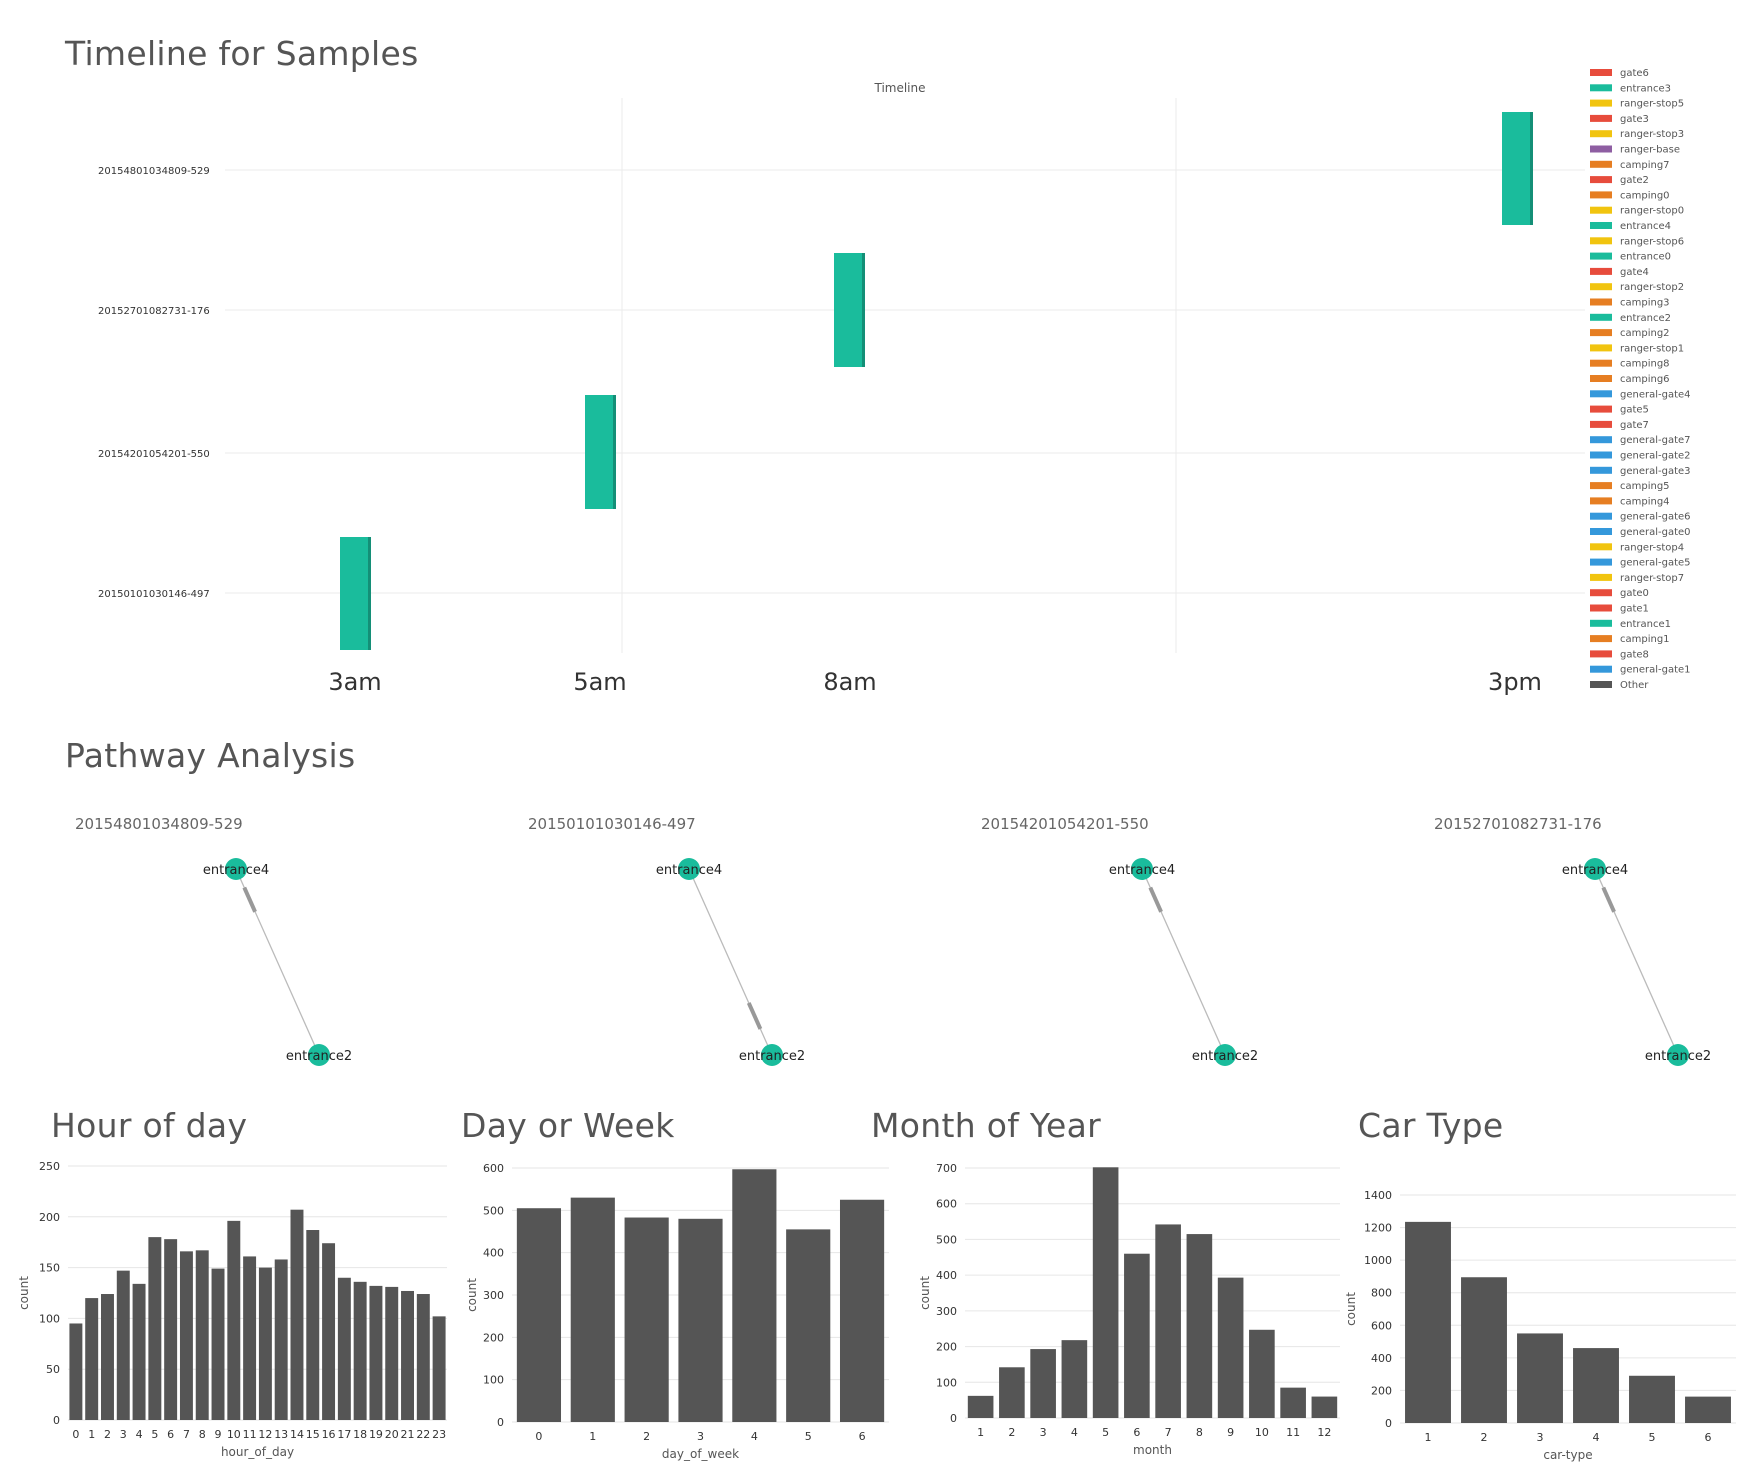 This screenshot has height=1484, width=1743. What do you see at coordinates (154, 594) in the screenshot?
I see `timeline-row-label: 20150101030146-497` at bounding box center [154, 594].